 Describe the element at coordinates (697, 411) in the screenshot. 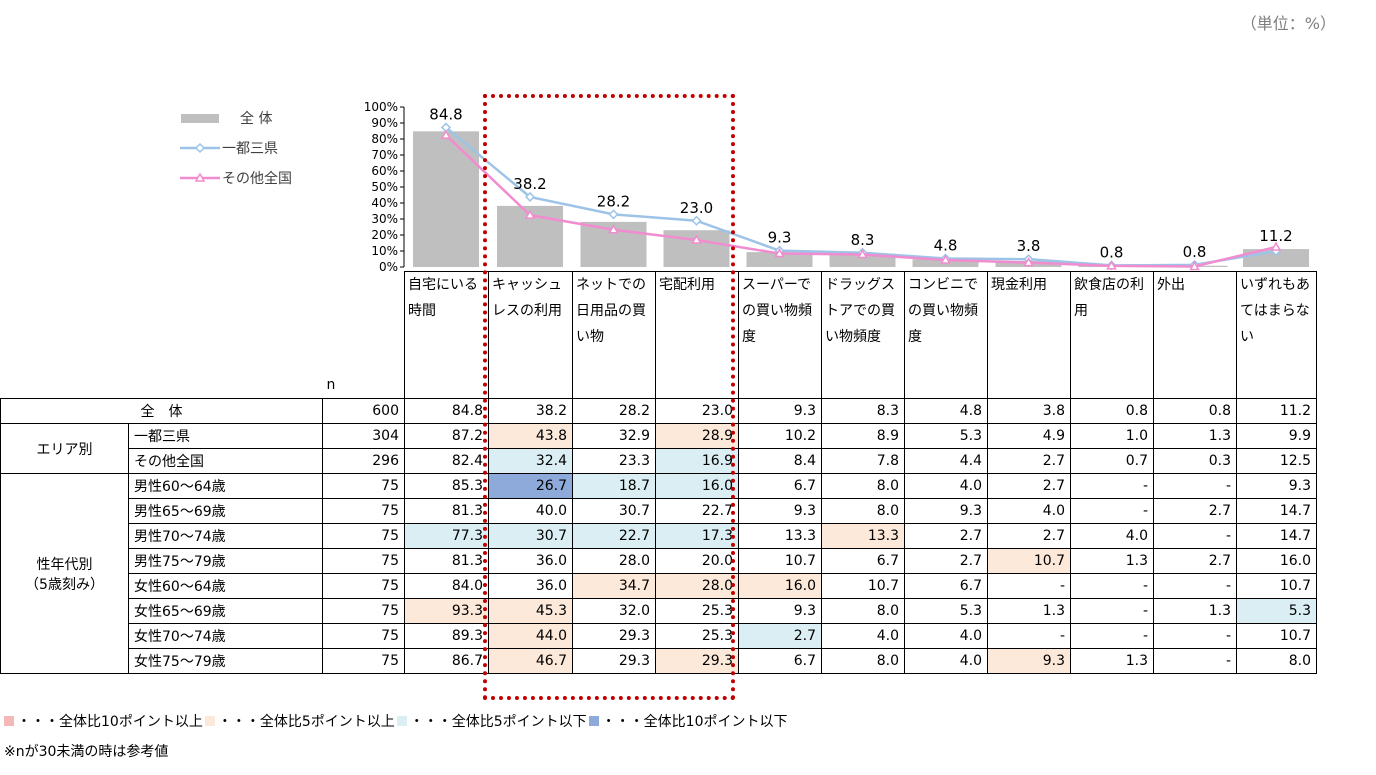

I see `cell-value: 23.0` at that location.